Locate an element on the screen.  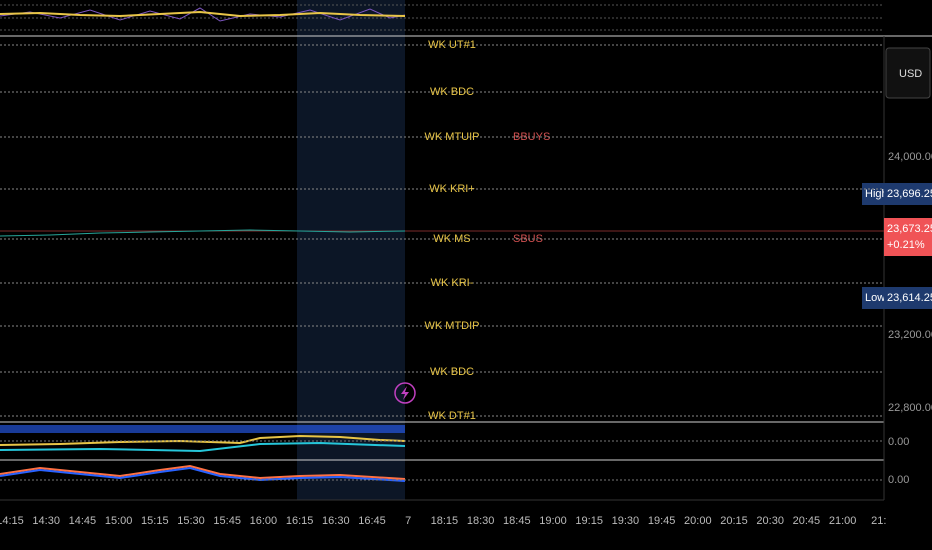
level-label: WK MTDIP is located at coordinates (452, 326).